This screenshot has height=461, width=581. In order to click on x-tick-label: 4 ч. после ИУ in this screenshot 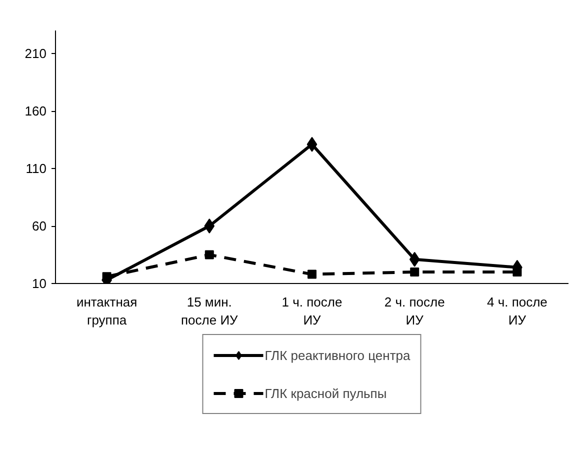, I will do `click(517, 311)`.